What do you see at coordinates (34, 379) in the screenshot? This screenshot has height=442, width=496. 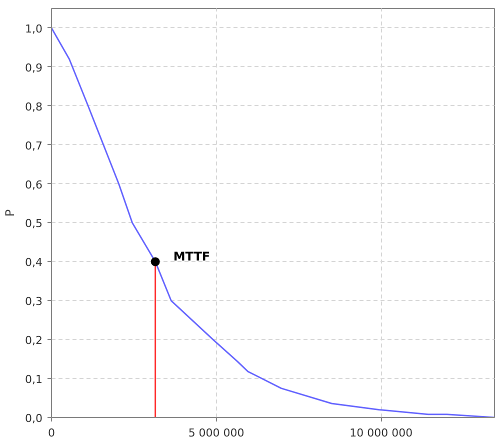 I see `y-tick-label: 0,1` at bounding box center [34, 379].